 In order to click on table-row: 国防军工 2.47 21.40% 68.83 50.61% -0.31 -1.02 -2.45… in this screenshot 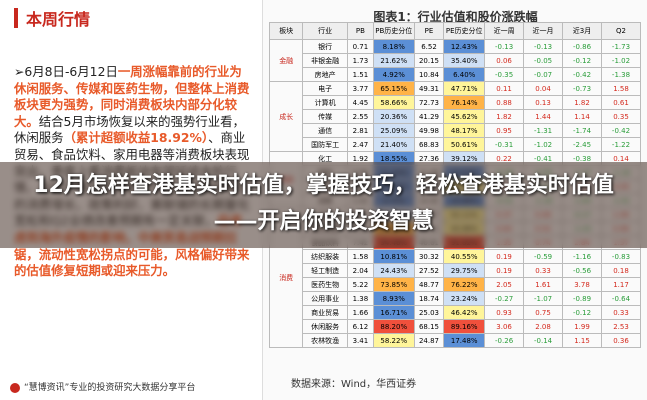, I will do `click(456, 144)`.